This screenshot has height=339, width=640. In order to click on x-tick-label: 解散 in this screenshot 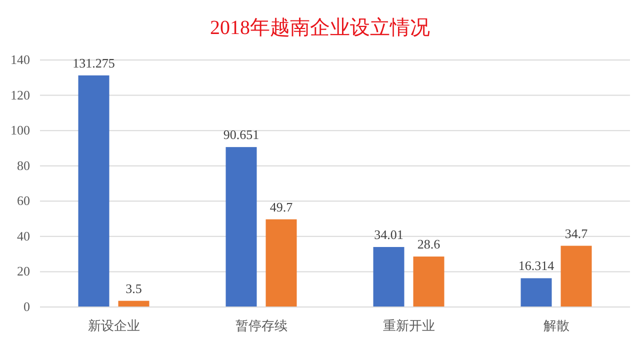, I will do `click(556, 325)`.